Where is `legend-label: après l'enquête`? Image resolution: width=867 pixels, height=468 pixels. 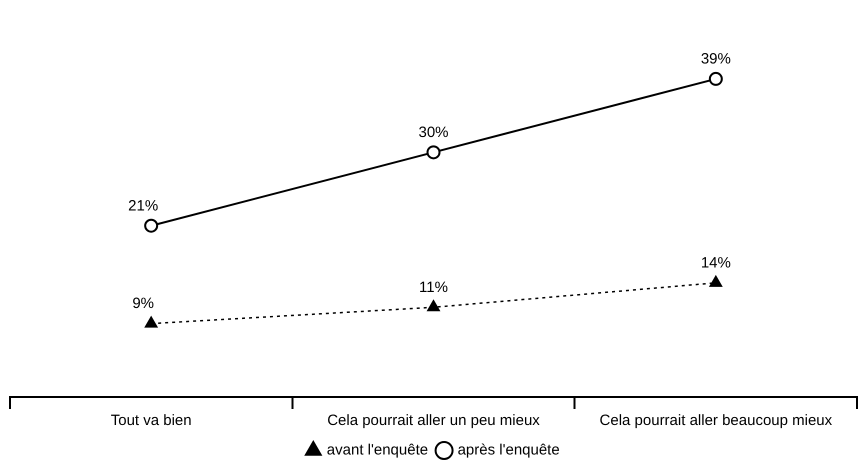 legend-label: après l'enquête is located at coordinates (509, 450).